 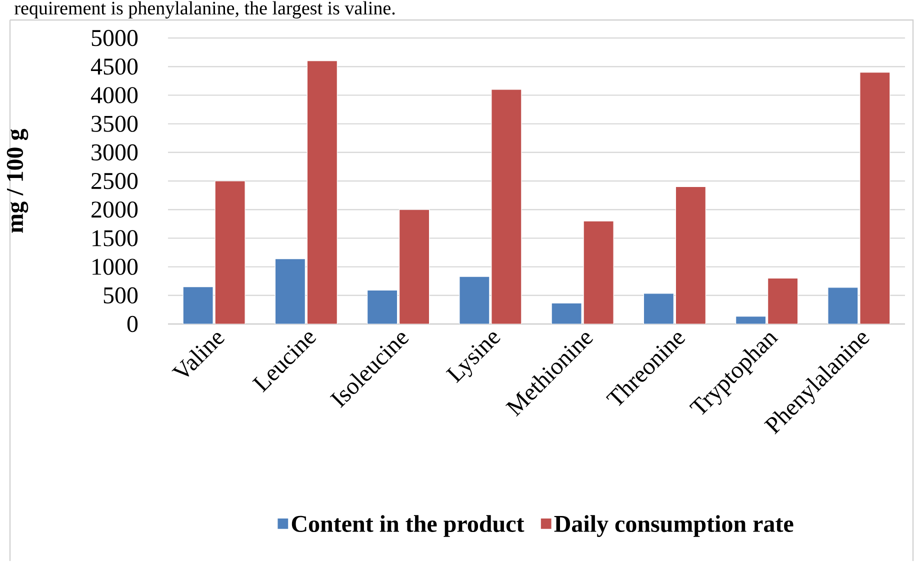 What do you see at coordinates (121, 296) in the screenshot?
I see `y-tick-label: 500` at bounding box center [121, 296].